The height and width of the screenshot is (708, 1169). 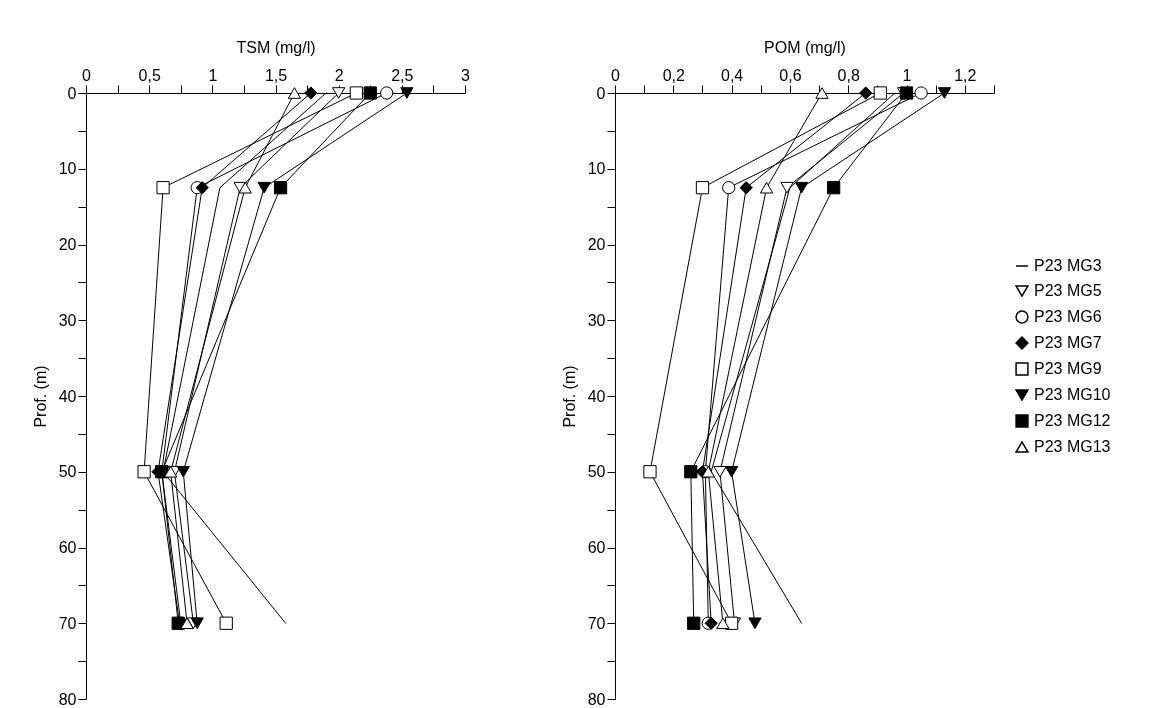 I want to click on legend-label: P23 MG3, so click(x=1068, y=265).